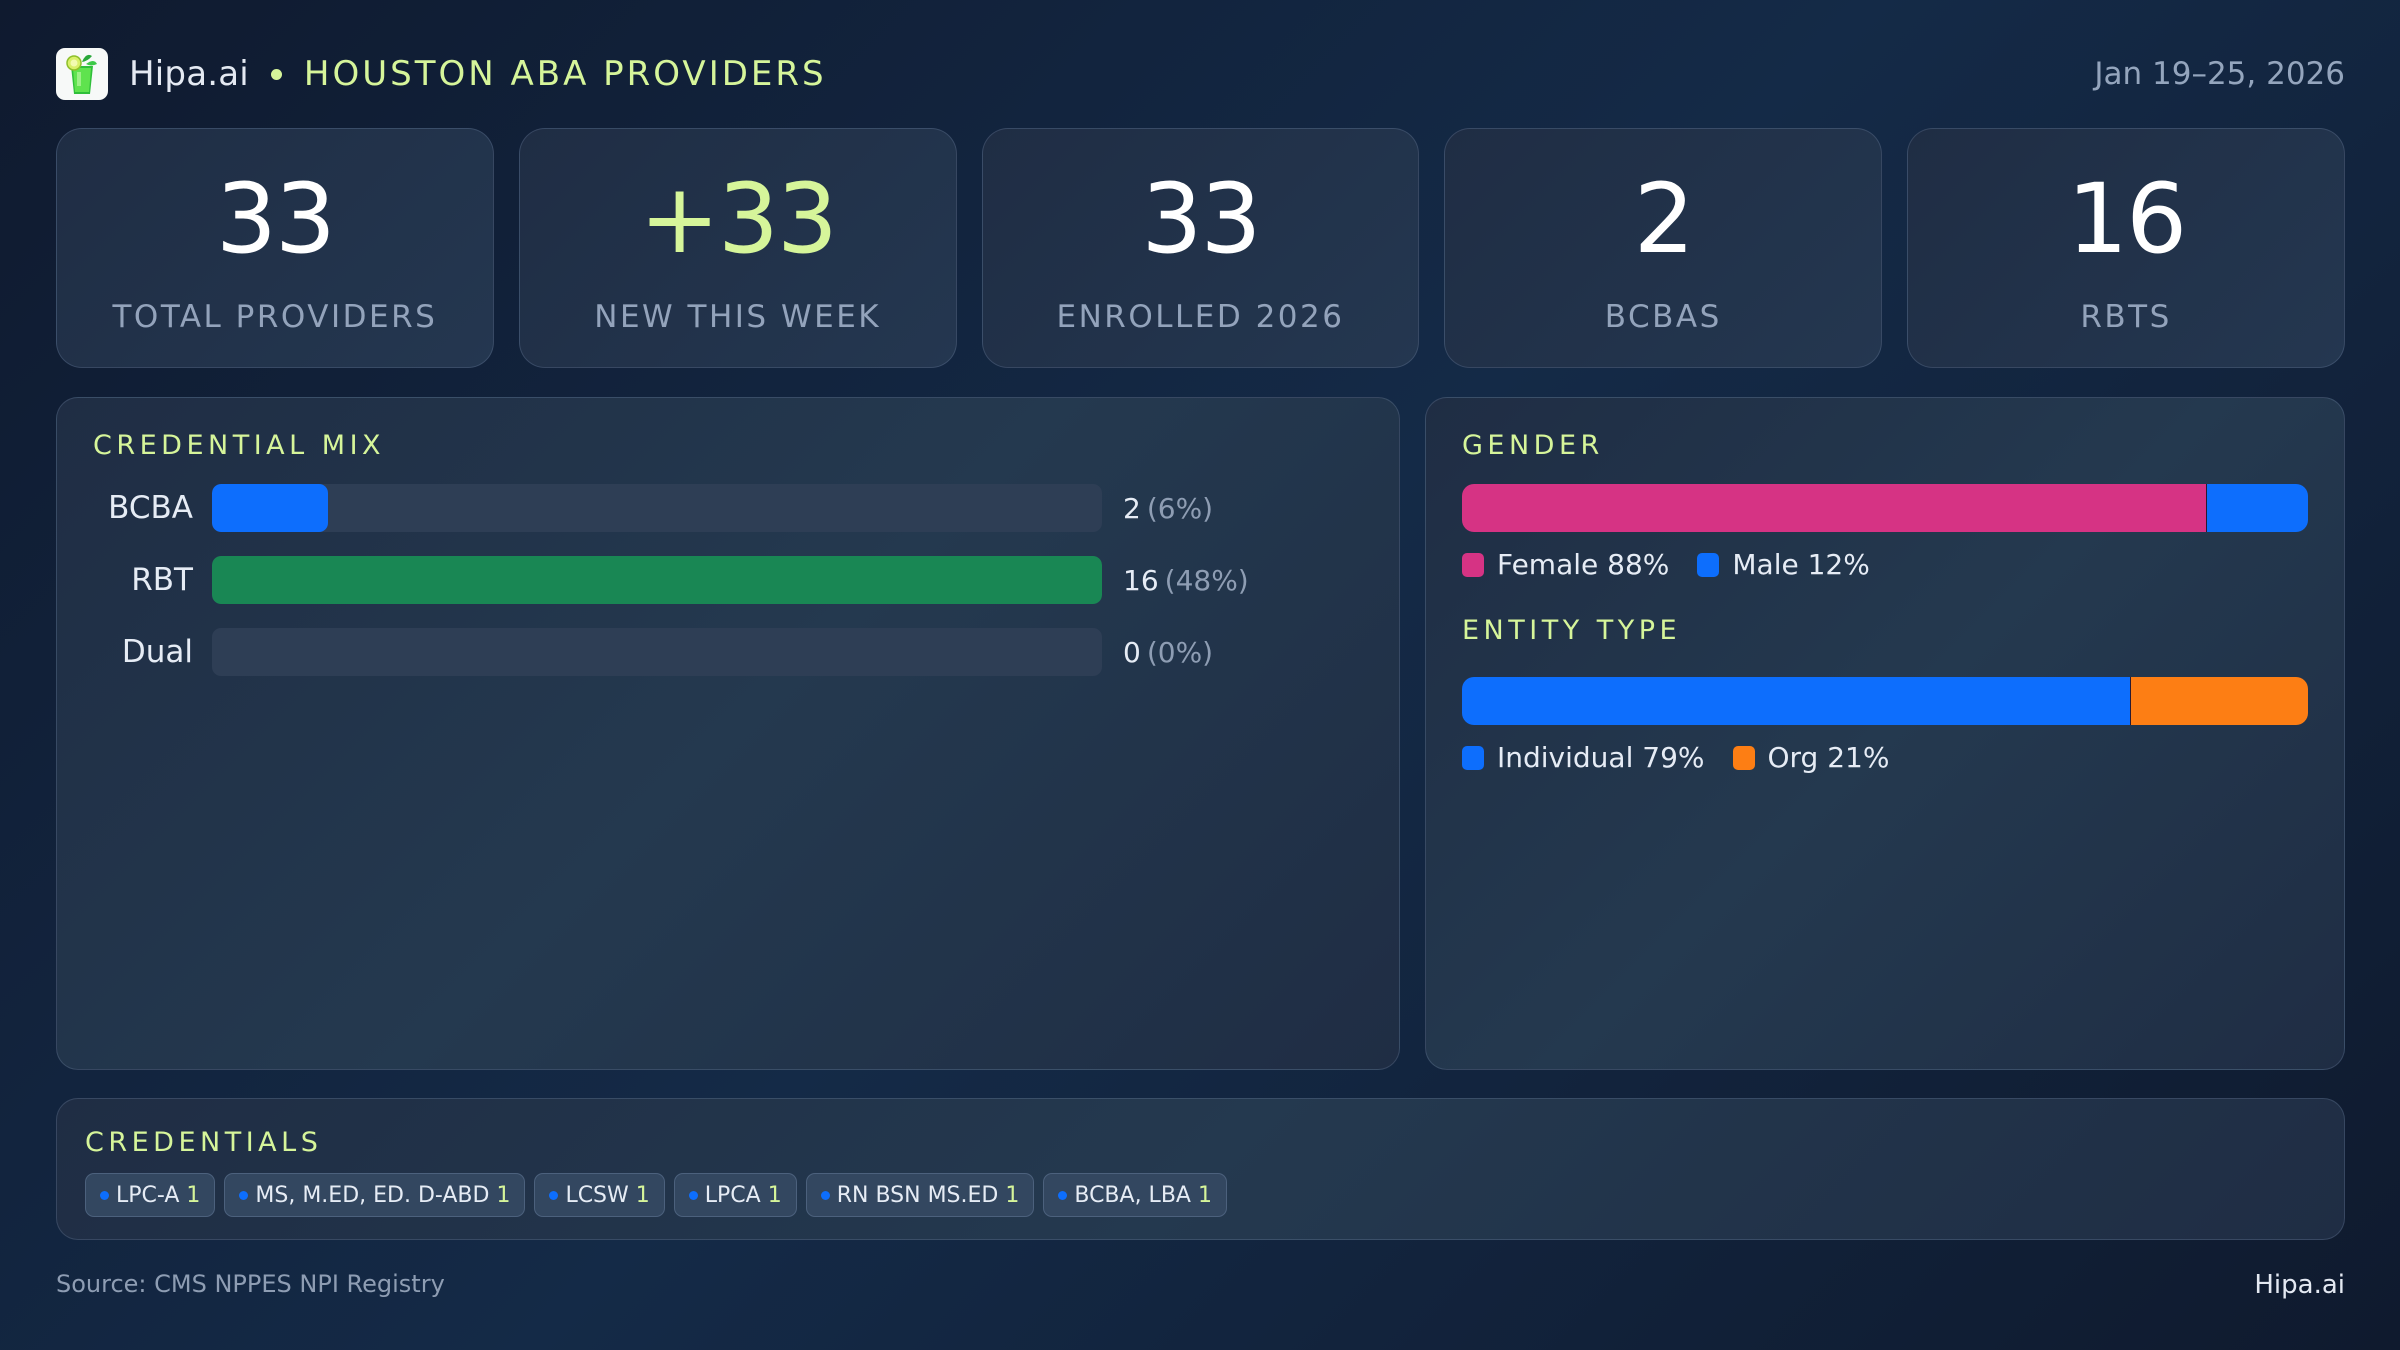 The height and width of the screenshot is (1350, 2400). I want to click on kpi-value: 16, so click(2127, 219).